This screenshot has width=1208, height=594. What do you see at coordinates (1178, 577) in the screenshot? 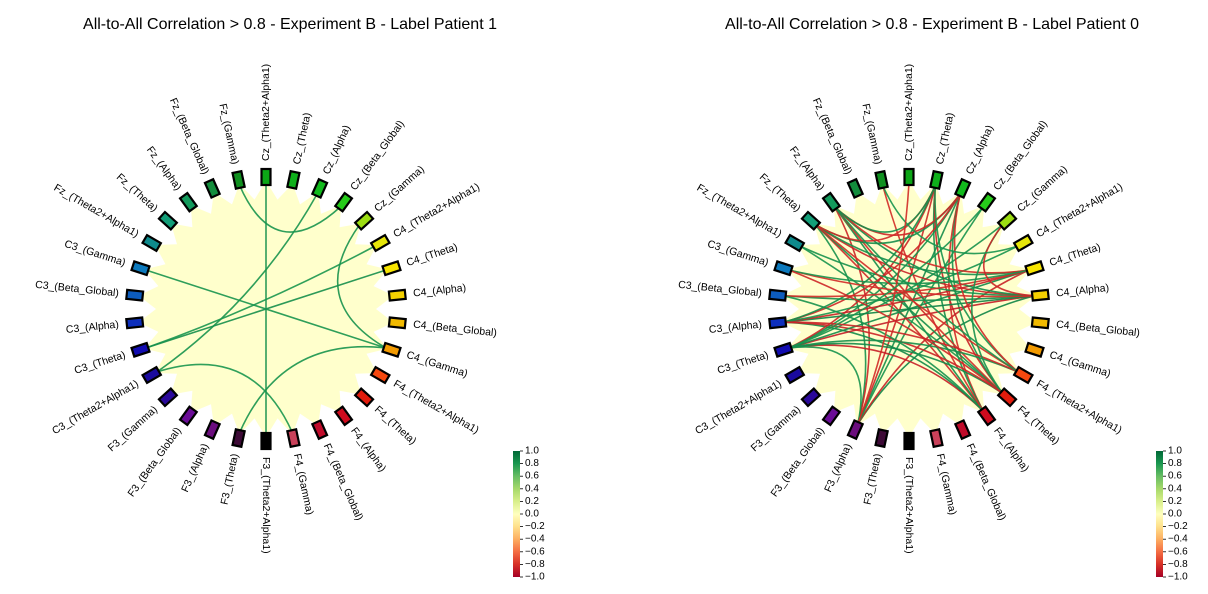
I see `colorbar-tick-label: −1.0` at bounding box center [1178, 577].